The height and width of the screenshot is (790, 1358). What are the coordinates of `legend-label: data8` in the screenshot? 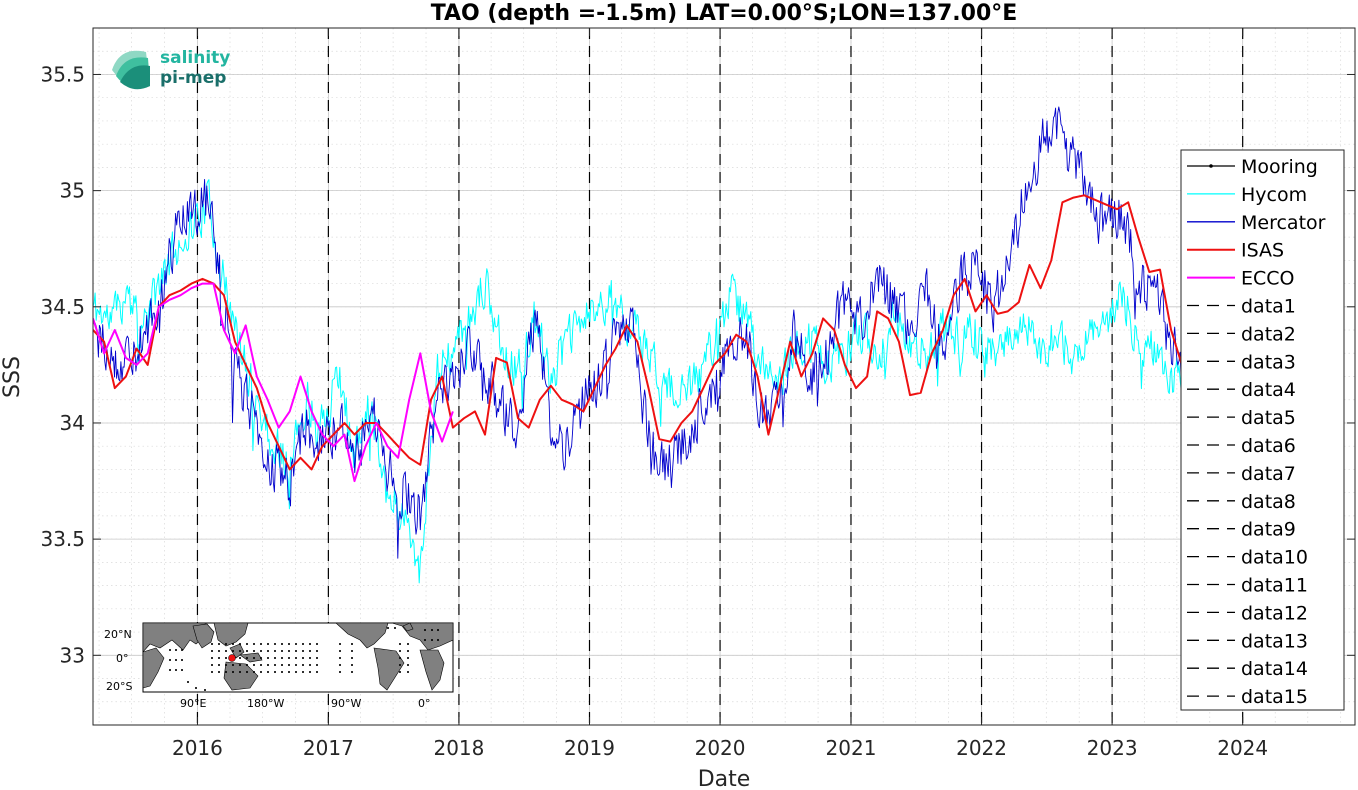 It's located at (1268, 502).